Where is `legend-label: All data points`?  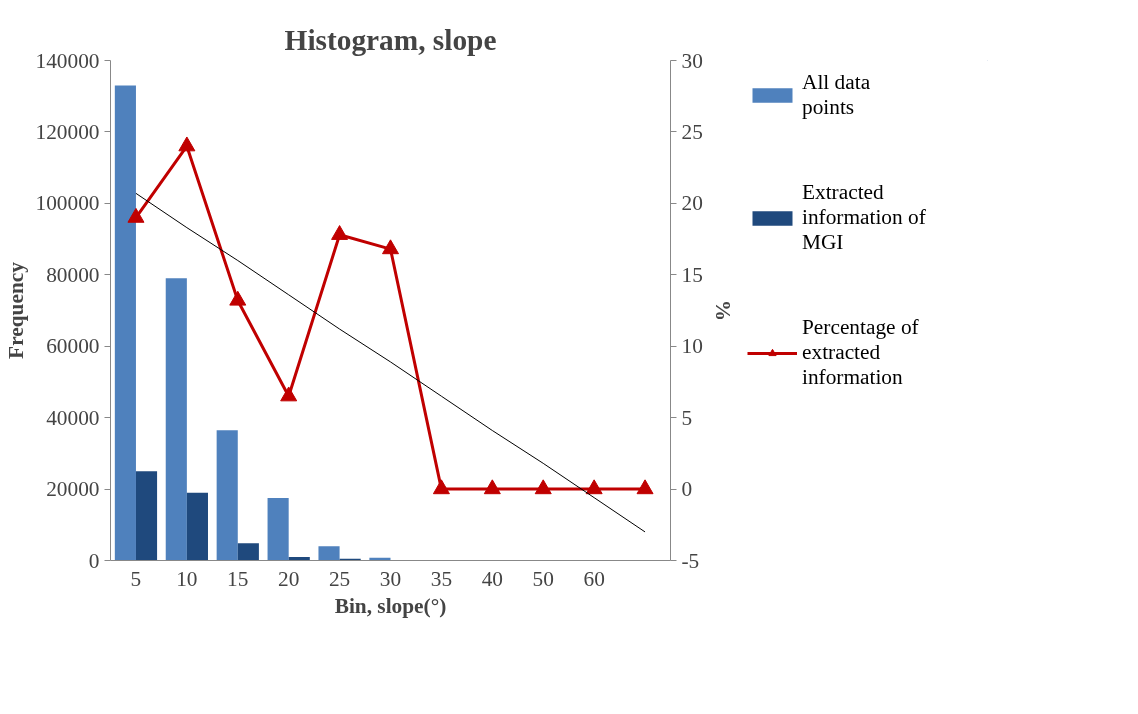 legend-label: All data points is located at coordinates (836, 95).